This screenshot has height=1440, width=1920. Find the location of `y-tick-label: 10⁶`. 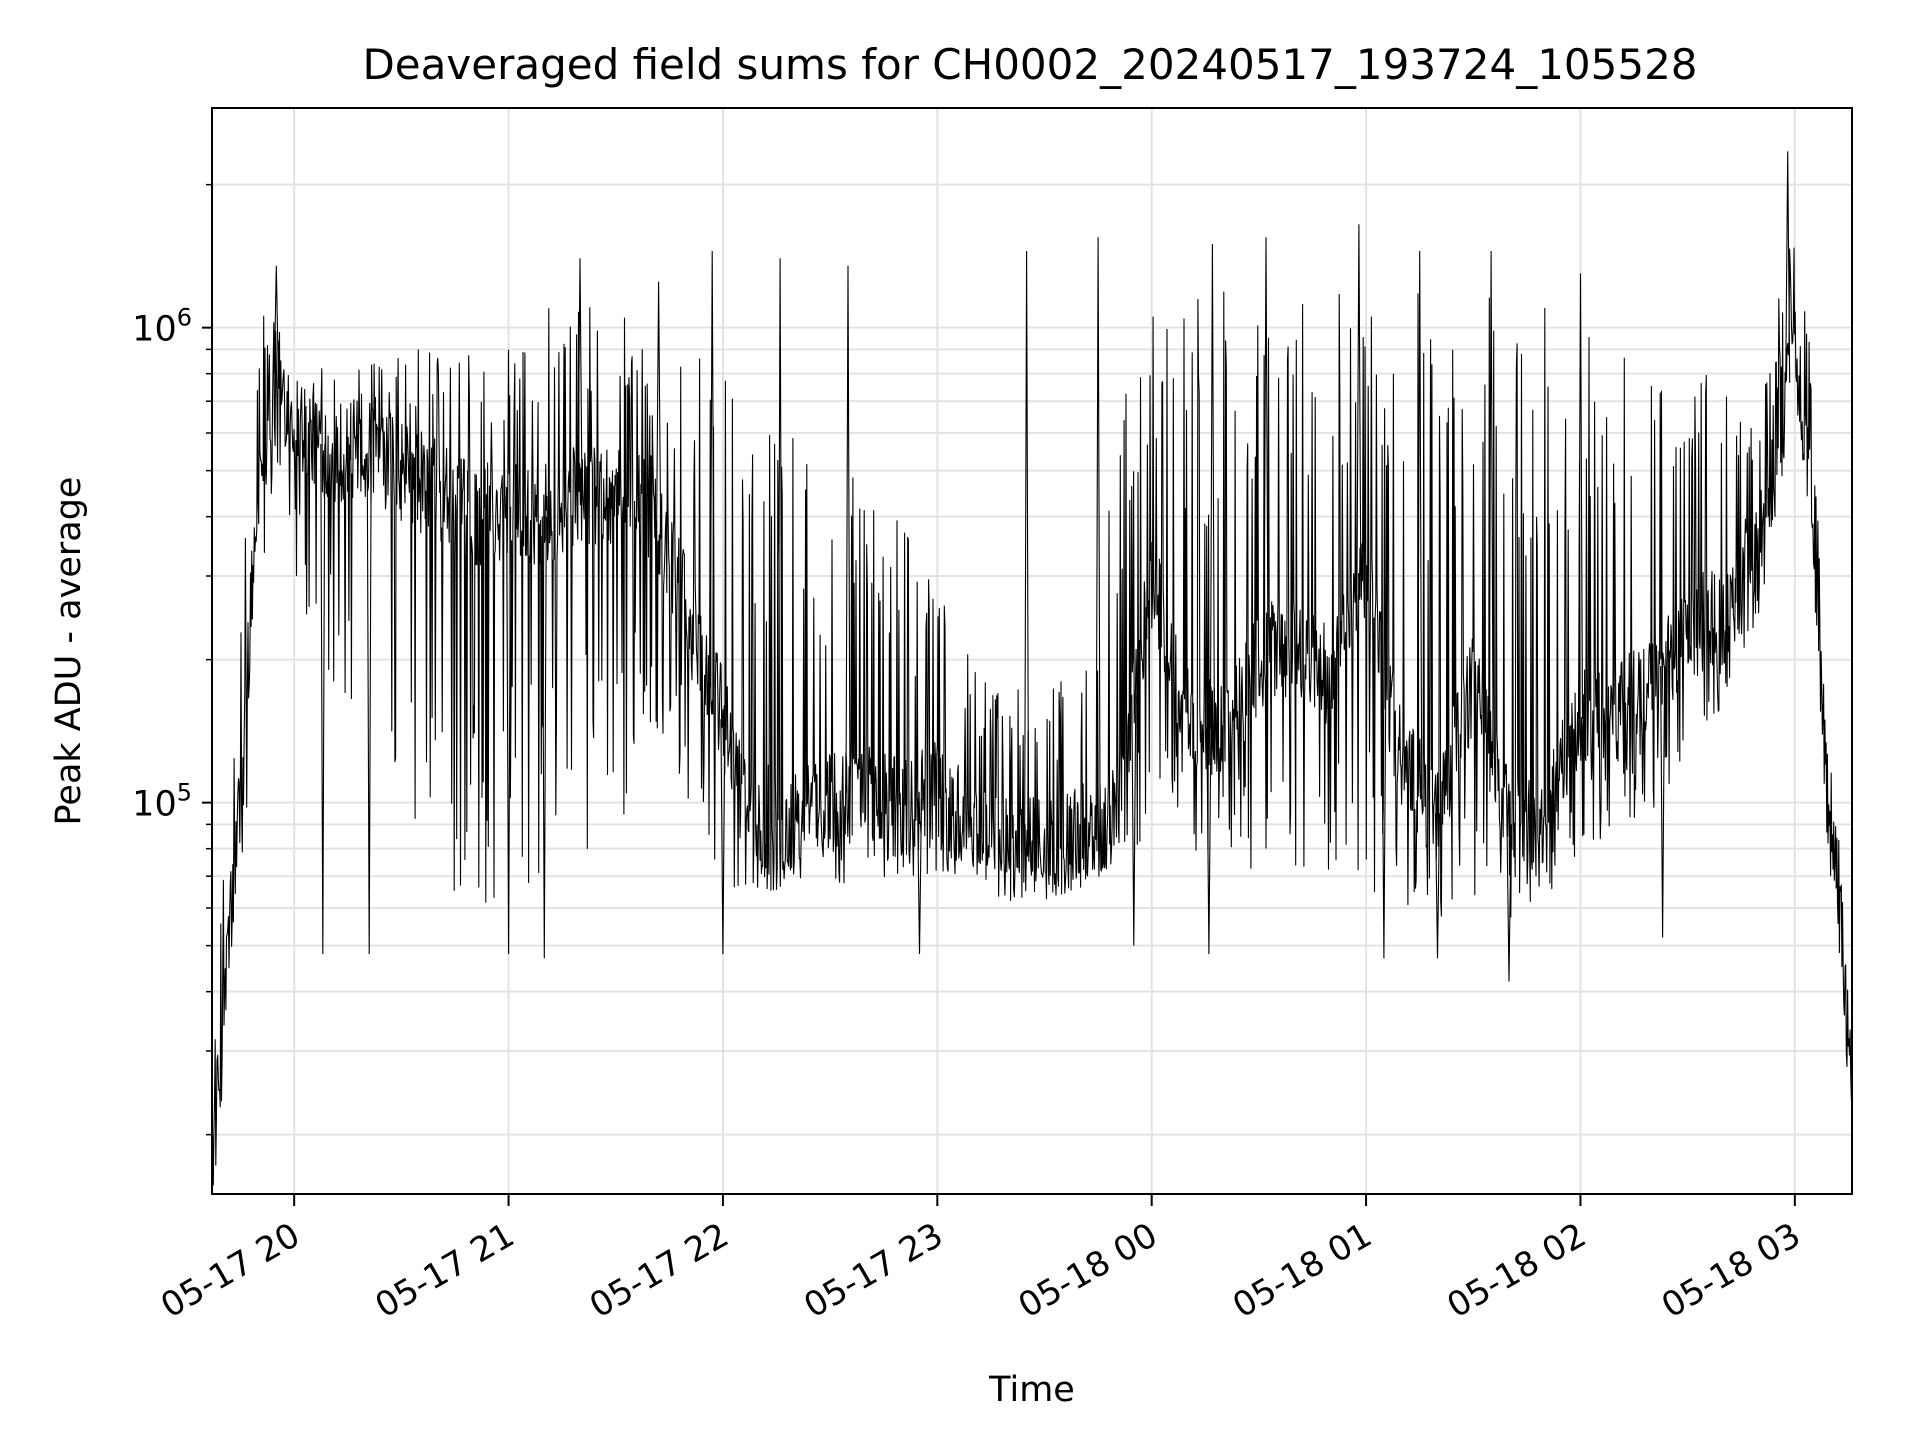

y-tick-label: 10⁶ is located at coordinates (162, 327).